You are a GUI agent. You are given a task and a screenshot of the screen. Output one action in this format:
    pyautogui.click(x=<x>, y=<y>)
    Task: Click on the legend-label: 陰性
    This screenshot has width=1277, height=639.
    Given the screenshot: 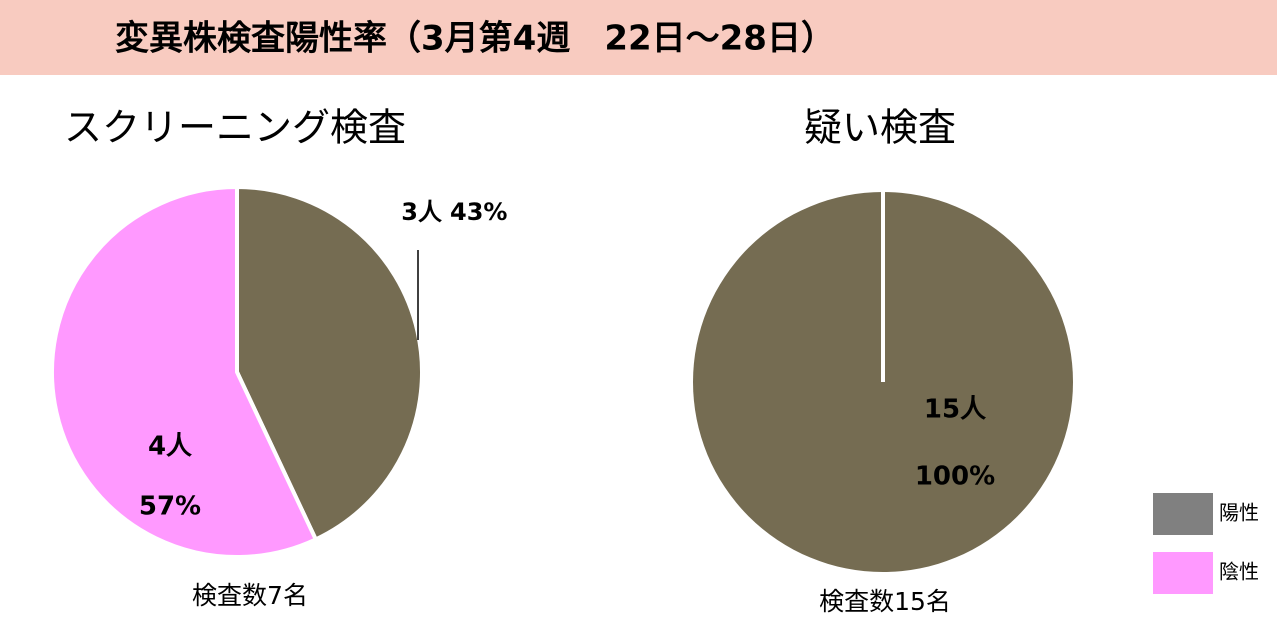 What is the action you would take?
    pyautogui.click(x=1239, y=572)
    